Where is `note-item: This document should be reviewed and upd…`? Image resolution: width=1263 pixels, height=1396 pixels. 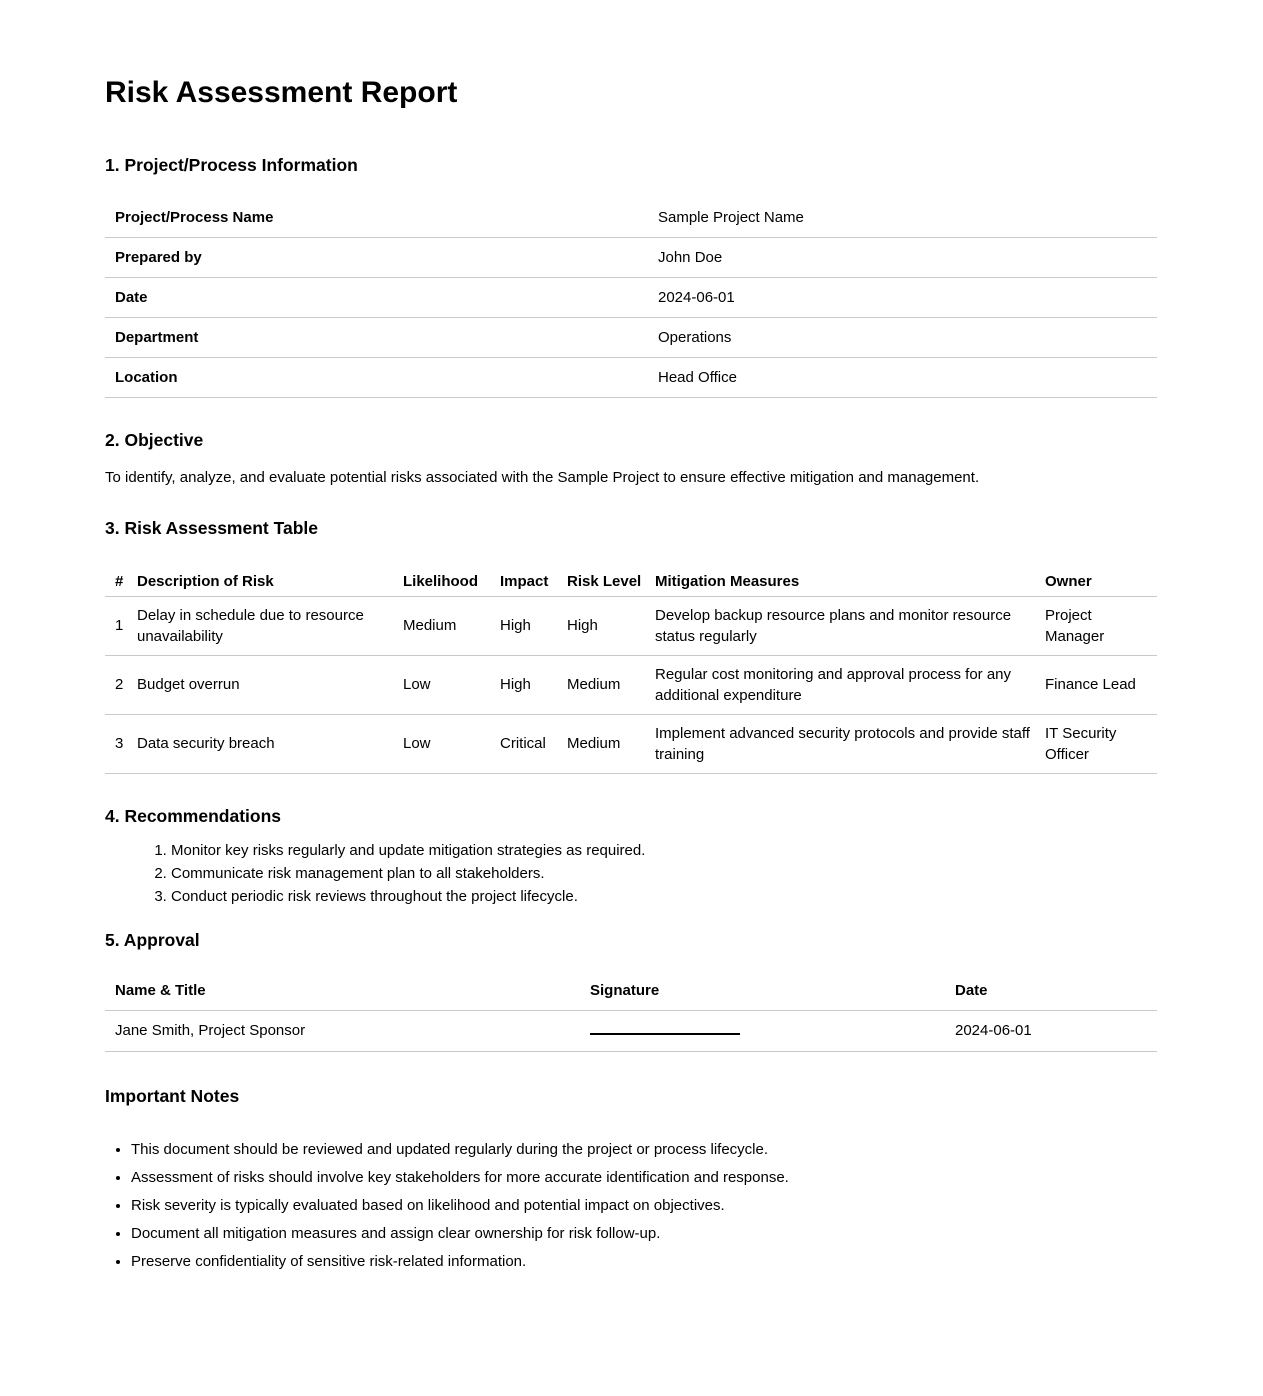 note-item: This document should be reviewed and upd… is located at coordinates (644, 1149).